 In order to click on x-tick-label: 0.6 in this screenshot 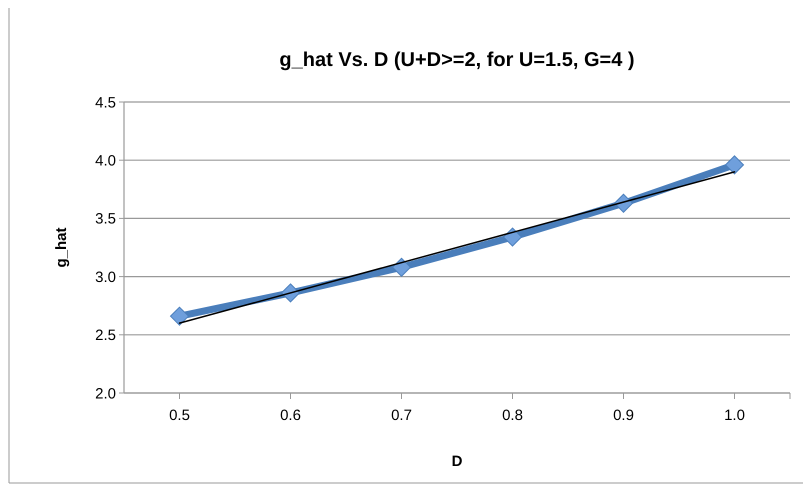, I will do `click(290, 415)`.